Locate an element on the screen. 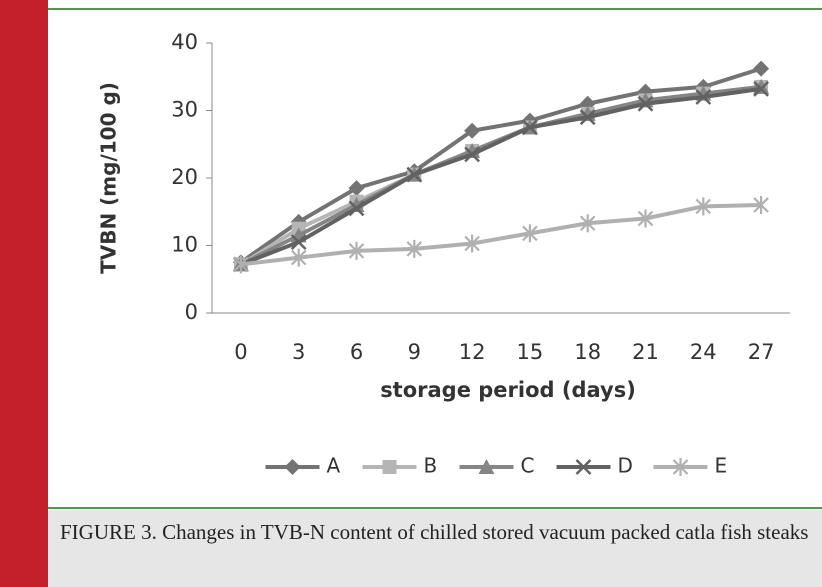 Image resolution: width=822 pixels, height=587 pixels. series-line is located at coordinates (501, 235).